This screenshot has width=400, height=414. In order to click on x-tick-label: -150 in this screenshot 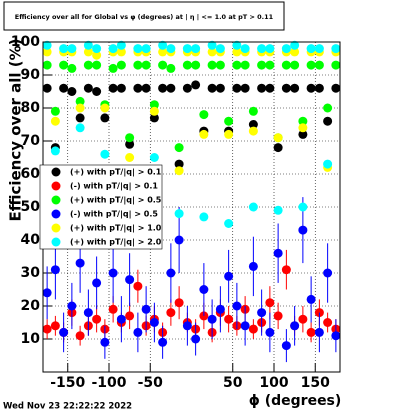, I will do `click(67, 383)`.